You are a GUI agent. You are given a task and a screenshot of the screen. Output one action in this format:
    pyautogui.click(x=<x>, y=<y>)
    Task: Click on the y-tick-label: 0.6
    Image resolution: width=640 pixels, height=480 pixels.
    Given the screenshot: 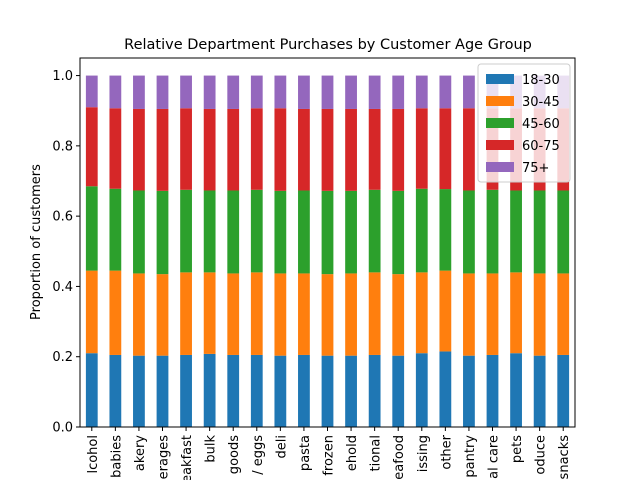 What is the action you would take?
    pyautogui.click(x=62, y=217)
    